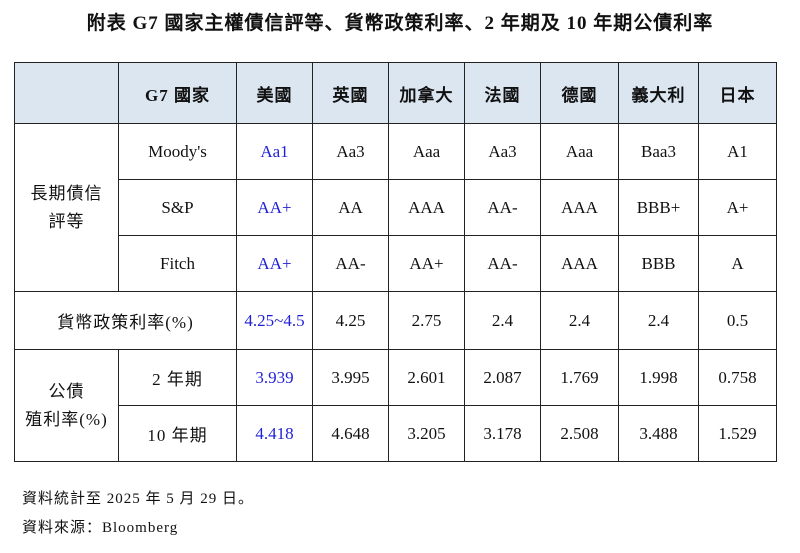 Image resolution: width=800 pixels, height=553 pixels. I want to click on header-row: G7 國家 美國 英國 加拿大 法國 德國 義大利 日本, so click(395, 93).